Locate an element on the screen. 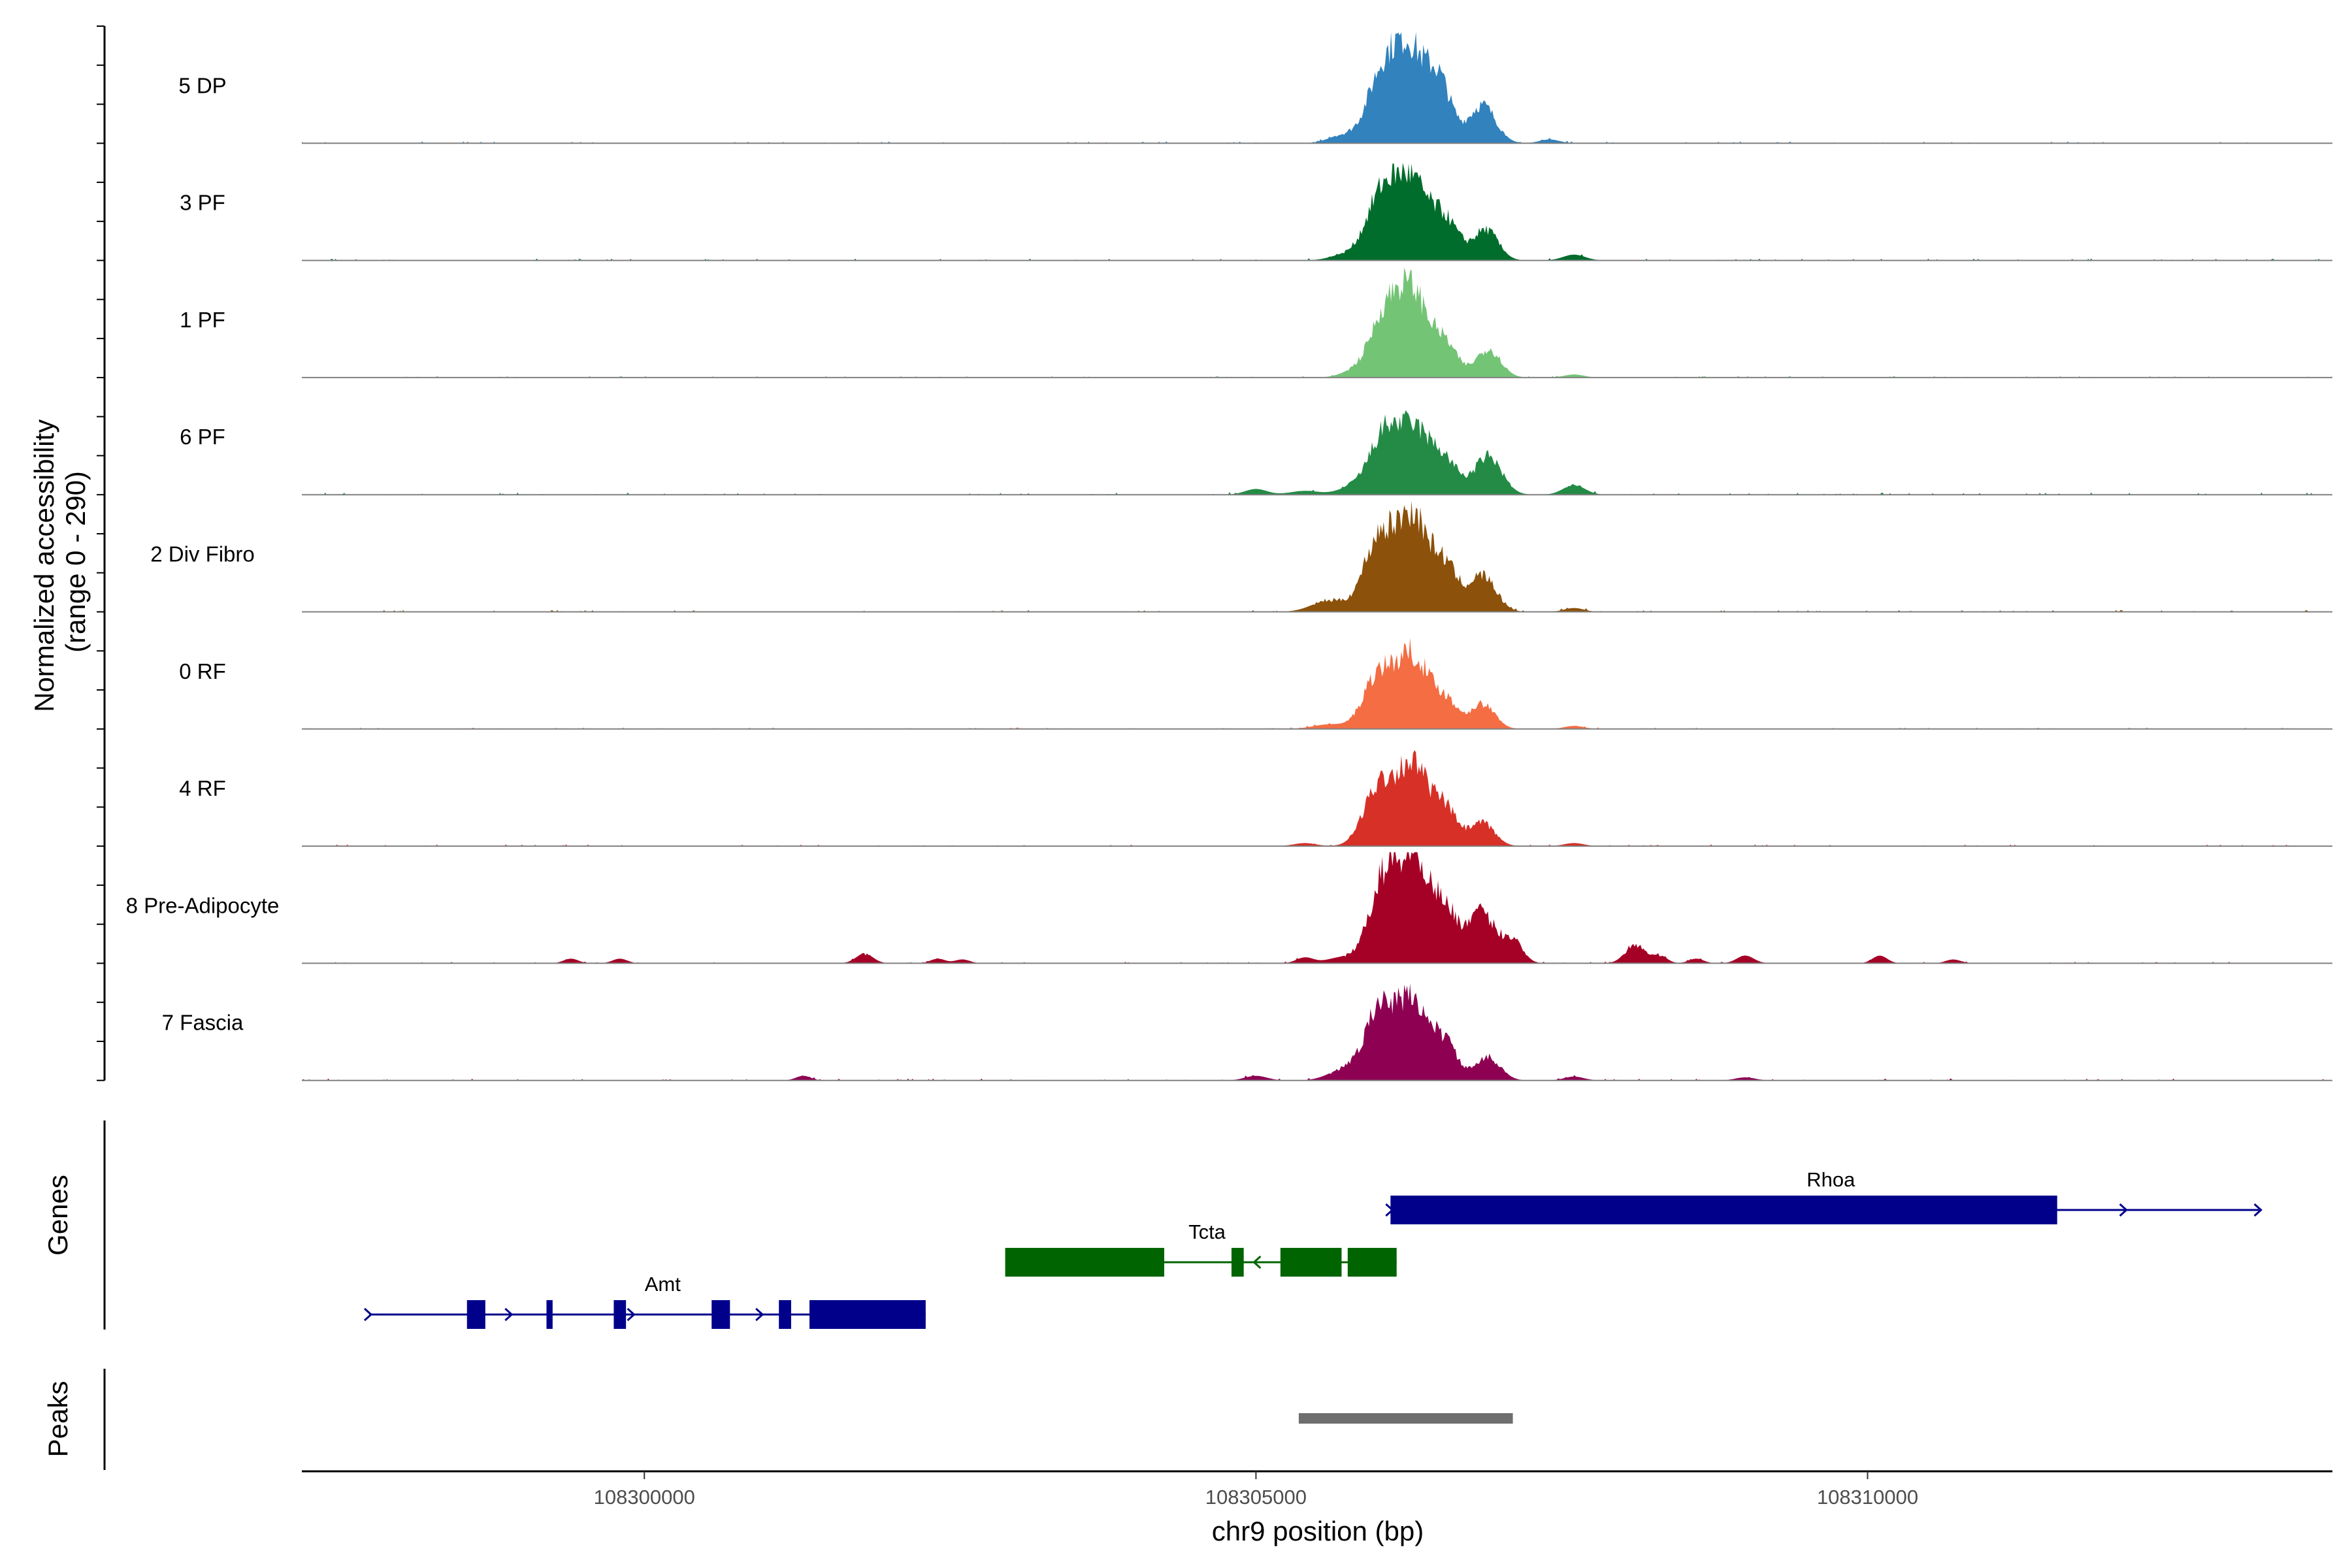 Image resolution: width=2352 pixels, height=1568 pixels. track-label: 1 PF is located at coordinates (202, 320).